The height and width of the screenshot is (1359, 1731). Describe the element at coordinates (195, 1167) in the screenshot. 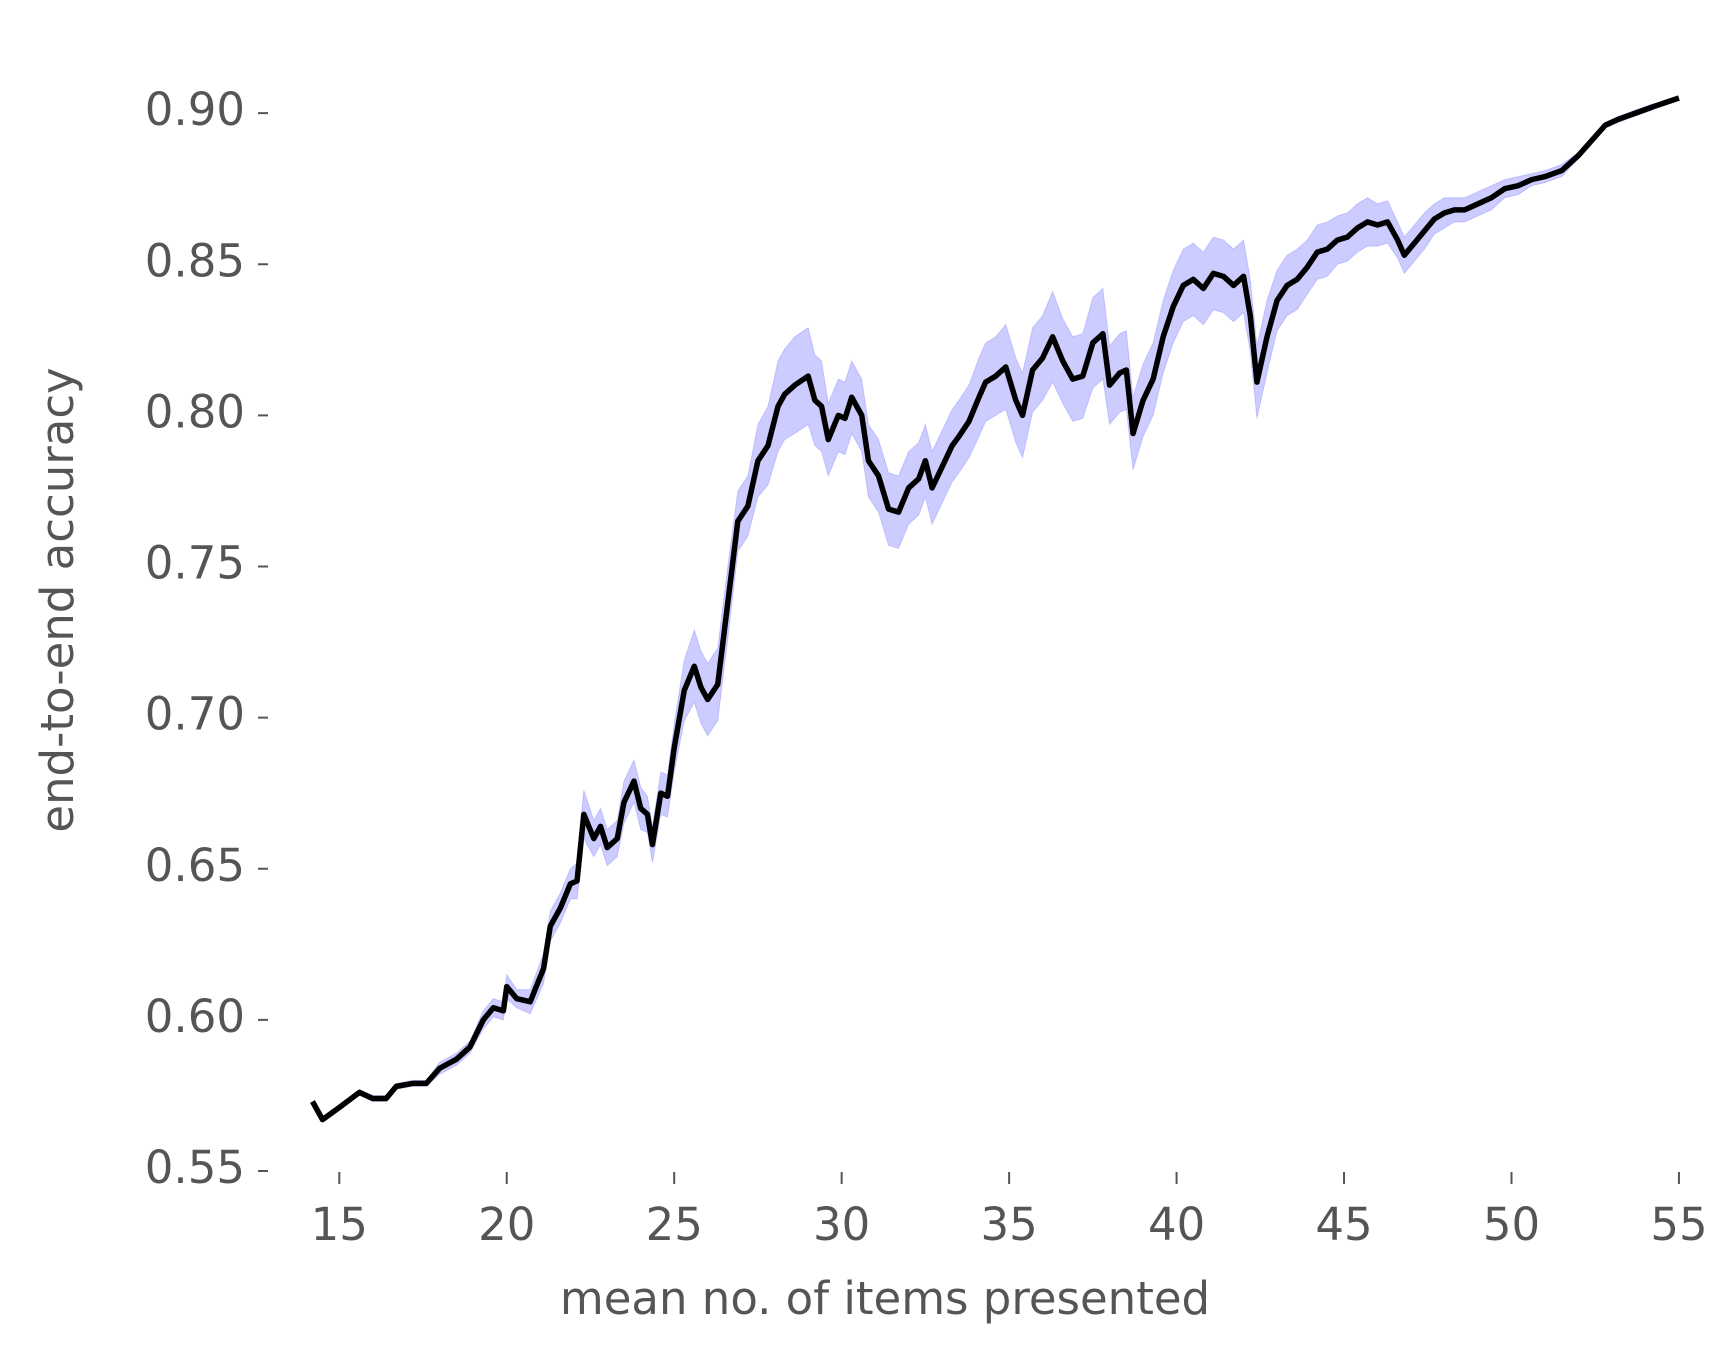

I see `y-tick-label: 0.55` at that location.